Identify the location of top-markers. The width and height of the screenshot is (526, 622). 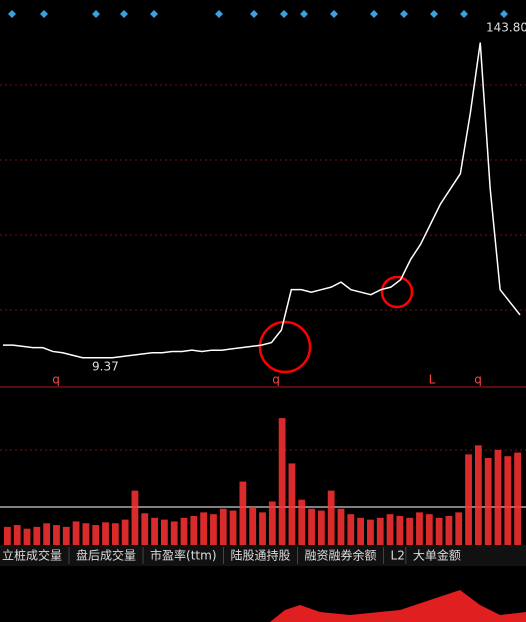
(258, 14).